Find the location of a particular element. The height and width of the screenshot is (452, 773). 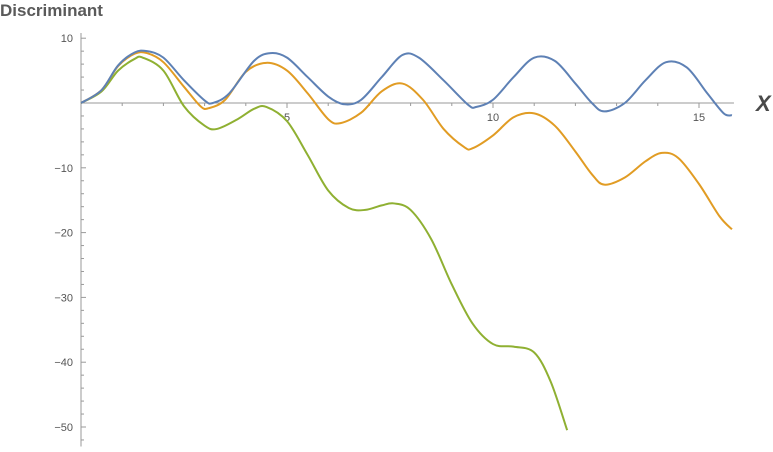

y-tick-label: −40 is located at coordinates (63, 363).